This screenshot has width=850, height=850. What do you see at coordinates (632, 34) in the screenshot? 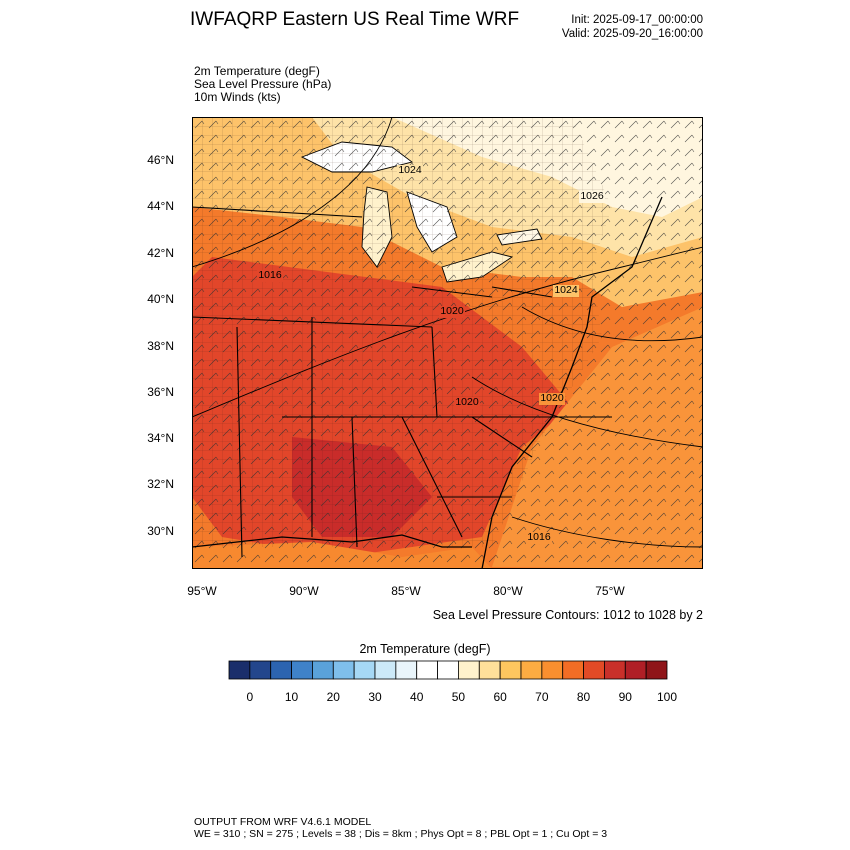
I see `valid-time: Valid: 2025-09-20_16:00:00` at bounding box center [632, 34].